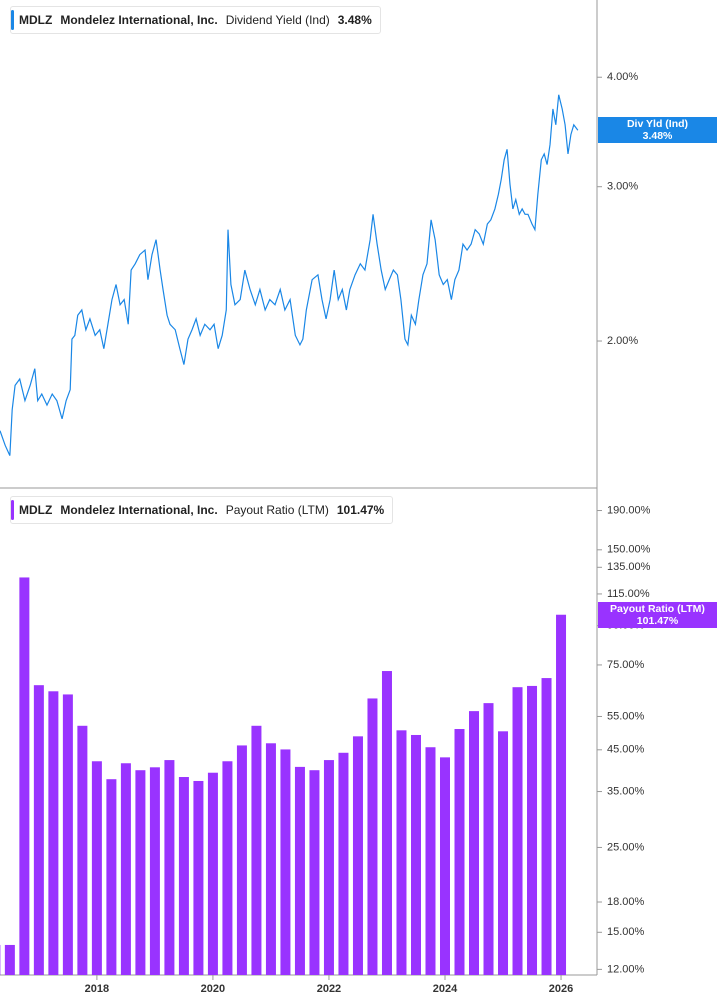  I want to click on y-tick-label: 35.00%, so click(626, 791).